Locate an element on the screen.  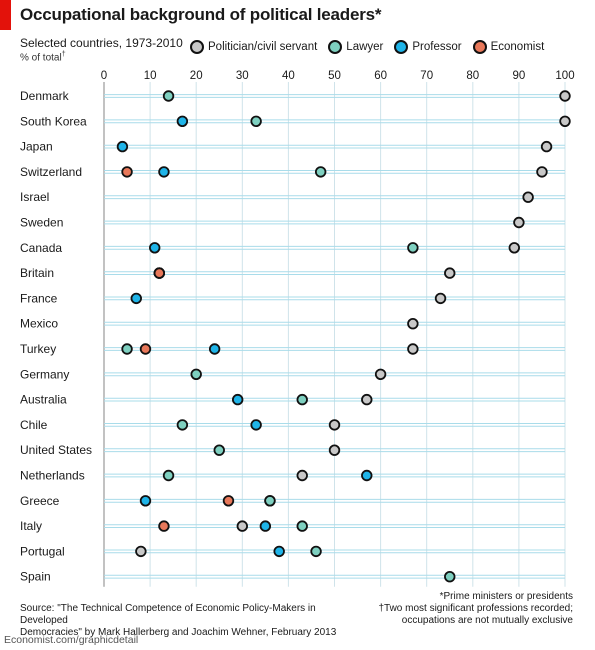
units-text: % of total is located at coordinates (41, 58).